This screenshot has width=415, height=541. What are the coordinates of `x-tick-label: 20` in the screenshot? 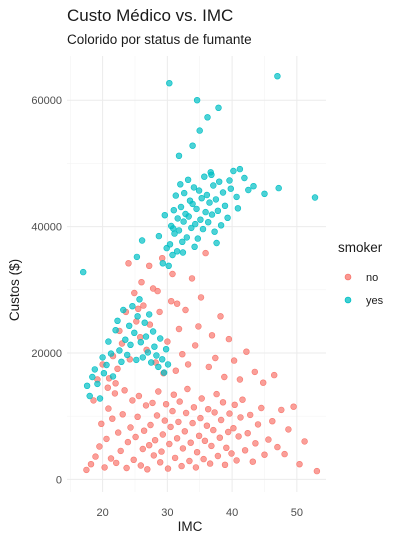 It's located at (102, 513).